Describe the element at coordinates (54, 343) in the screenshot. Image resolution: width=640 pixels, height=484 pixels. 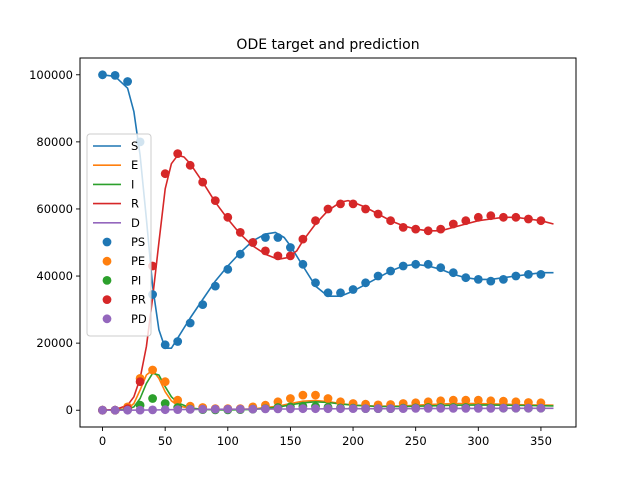
I see `y-tick-label: 20000` at that location.